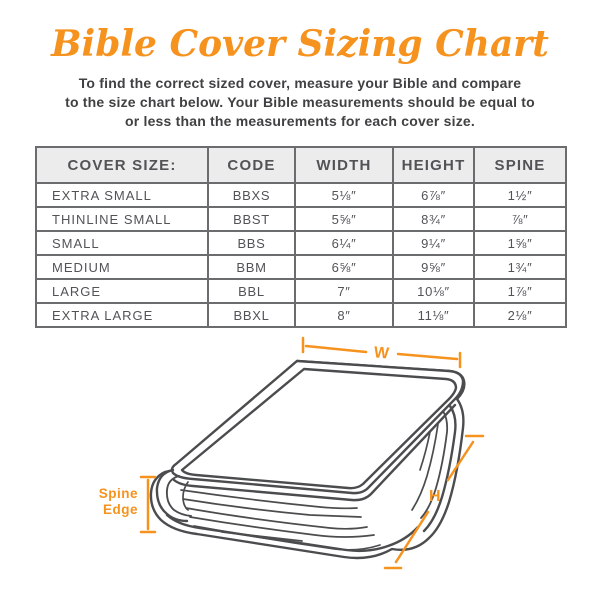 The width and height of the screenshot is (600, 600). Describe the element at coordinates (251, 291) in the screenshot. I see `cell-code: BBL` at that location.